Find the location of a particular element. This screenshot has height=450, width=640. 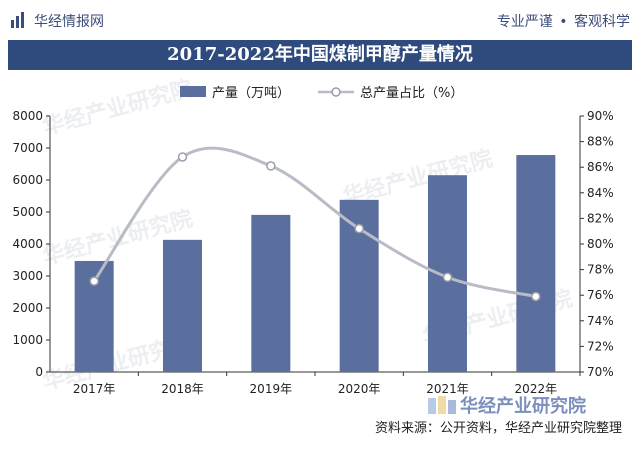

y-right-tick-label: 78% is located at coordinates (600, 270).